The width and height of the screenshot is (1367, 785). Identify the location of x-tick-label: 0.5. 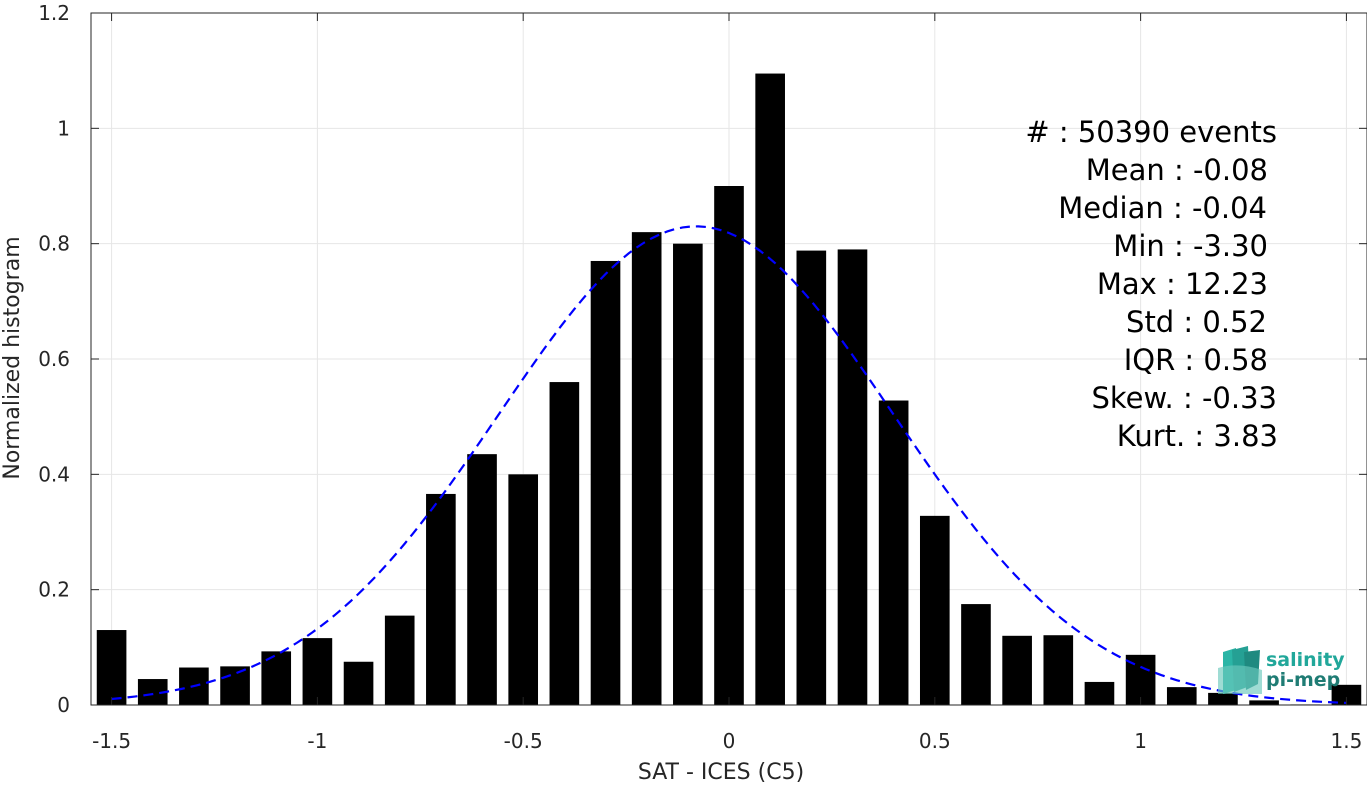
(935, 741).